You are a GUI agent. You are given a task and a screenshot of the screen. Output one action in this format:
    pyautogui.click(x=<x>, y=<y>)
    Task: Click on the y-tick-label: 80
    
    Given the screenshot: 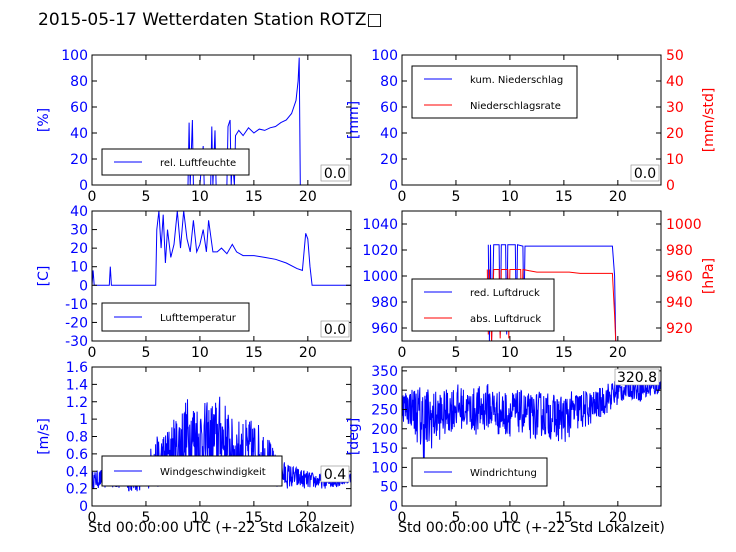 What is the action you would take?
    pyautogui.click(x=389, y=82)
    